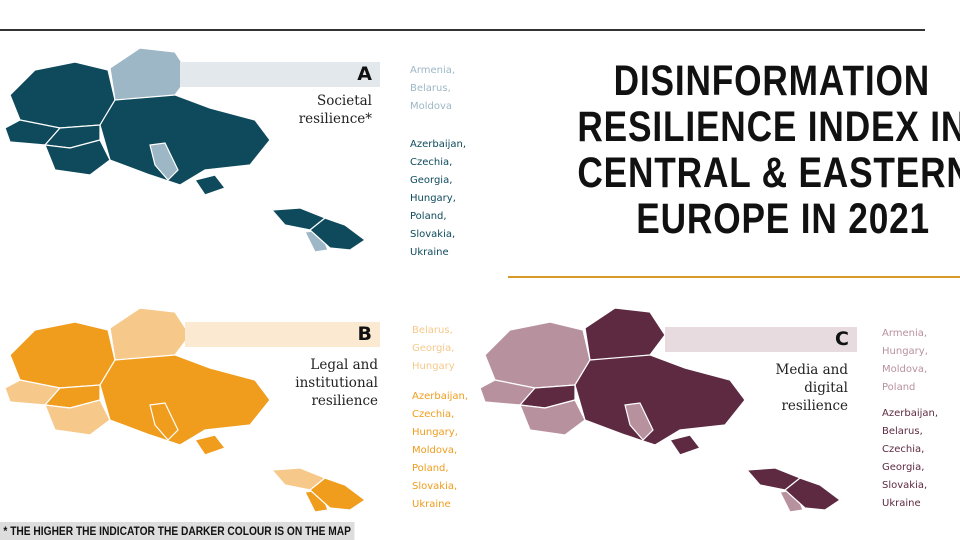 Image resolution: width=960 pixels, height=540 pixels. What do you see at coordinates (280, 74) in the screenshot?
I see `panel-band: A` at bounding box center [280, 74].